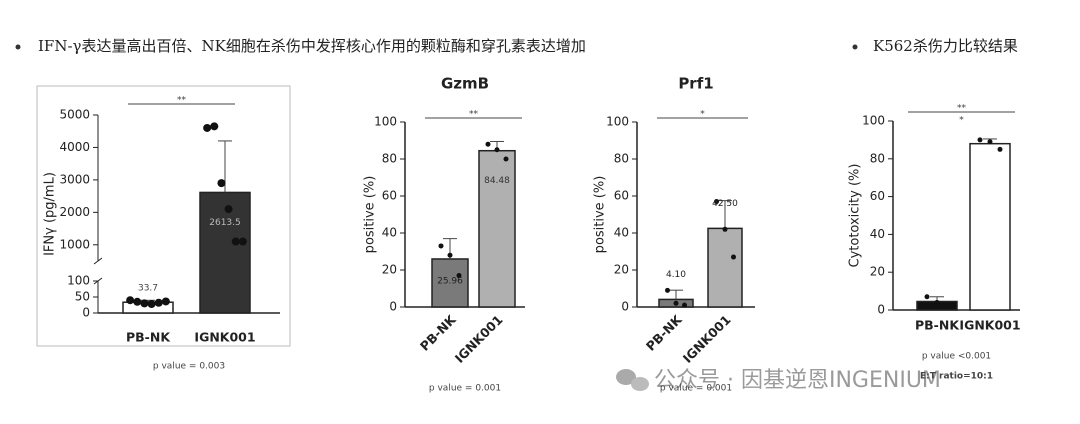  Describe the element at coordinates (189, 367) in the screenshot. I see `p-value: p value = 0.003` at that location.